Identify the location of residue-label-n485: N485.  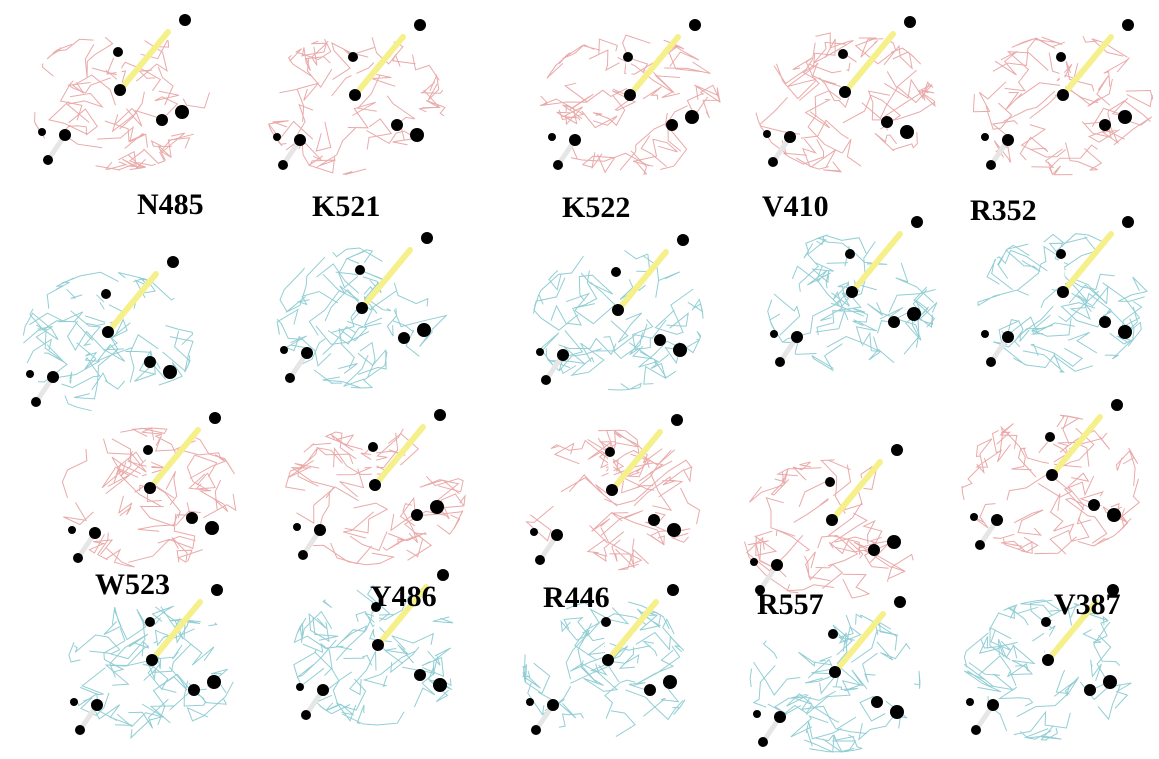
(170, 204).